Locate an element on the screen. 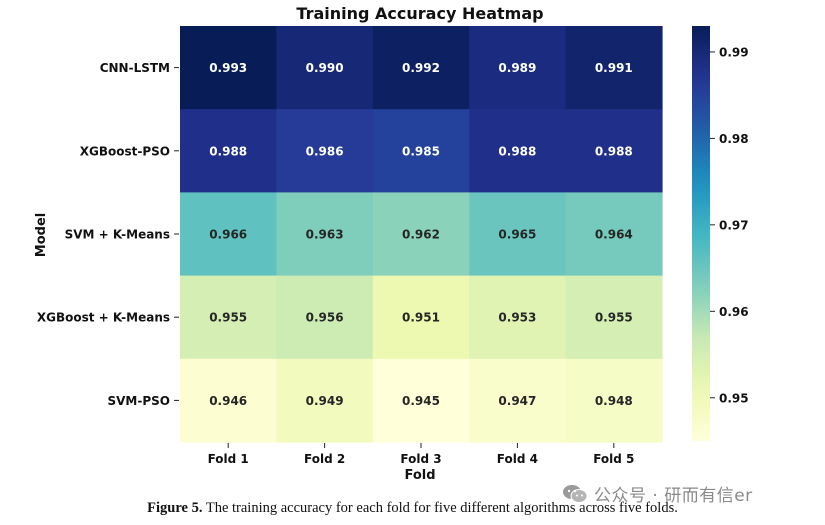 The height and width of the screenshot is (525, 825). cell-value-label: 0.966 is located at coordinates (228, 235).